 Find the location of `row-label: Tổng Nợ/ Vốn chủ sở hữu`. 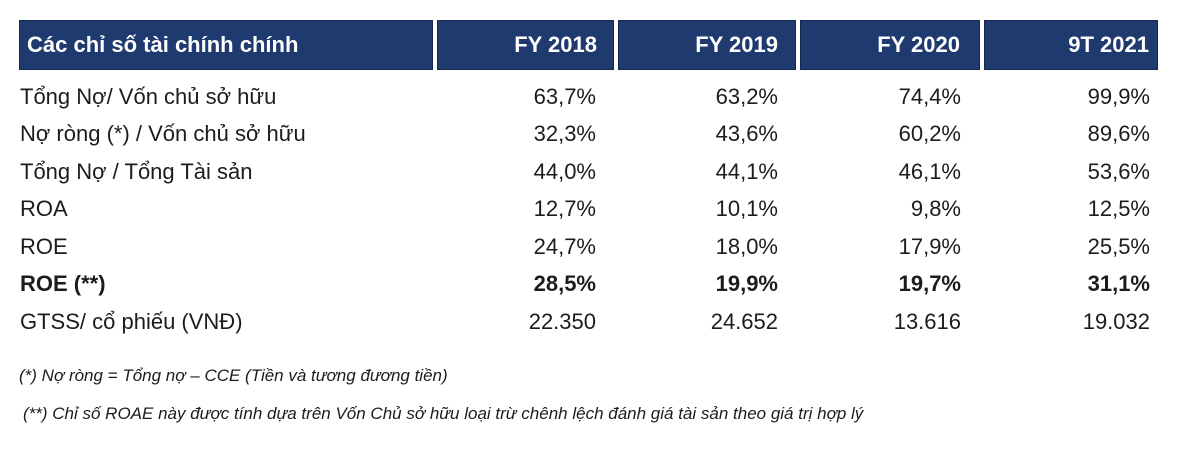

row-label: Tổng Nợ/ Vốn chủ sở hữu is located at coordinates (148, 96).